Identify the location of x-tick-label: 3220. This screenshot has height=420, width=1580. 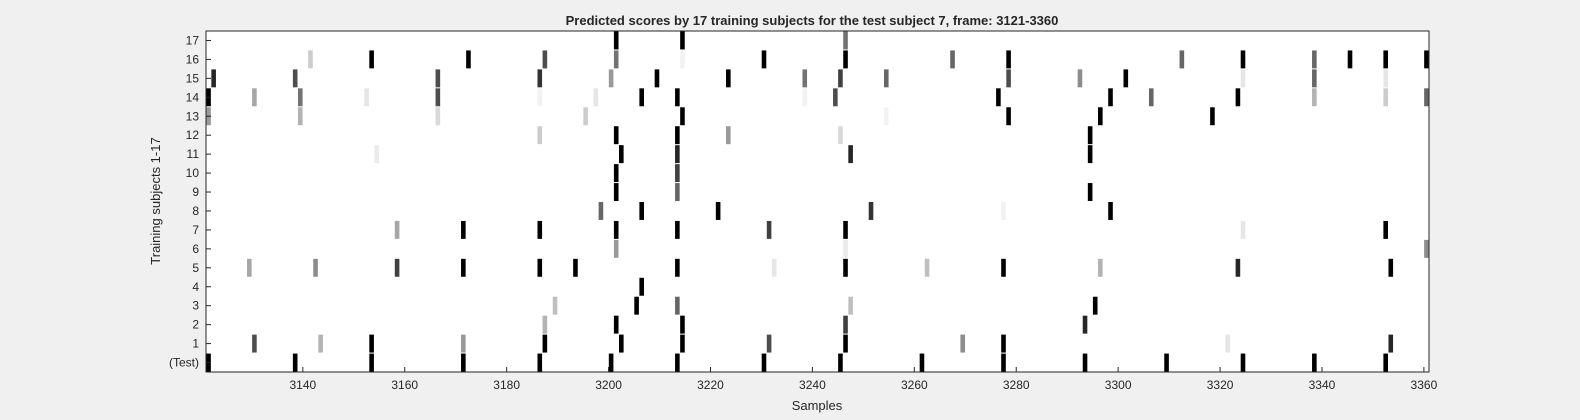
(710, 385).